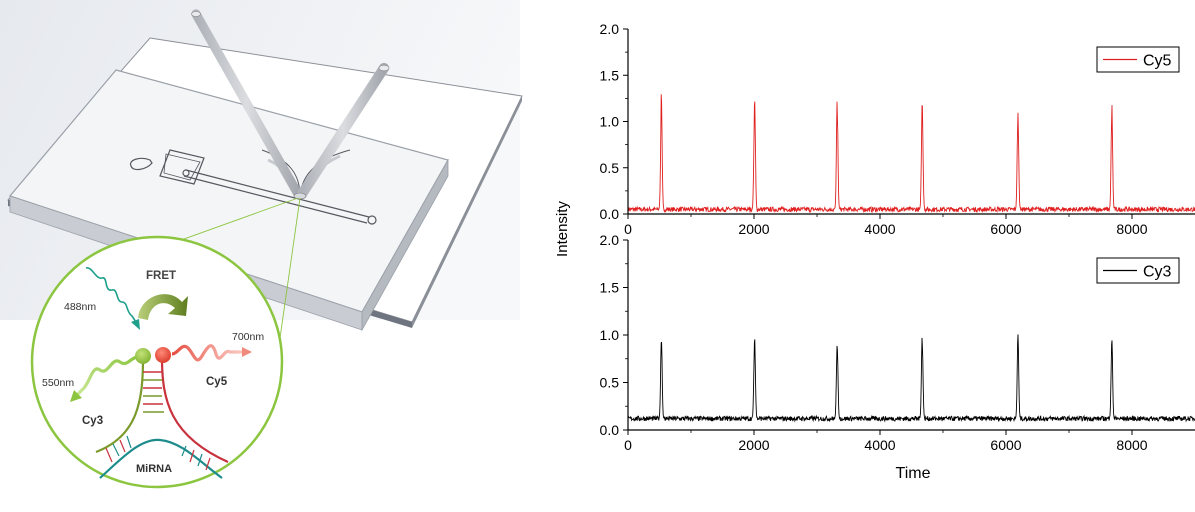 Image resolution: width=1195 pixels, height=512 pixels. What do you see at coordinates (143, 356) in the screenshot?
I see `cy3-donor-dot` at bounding box center [143, 356].